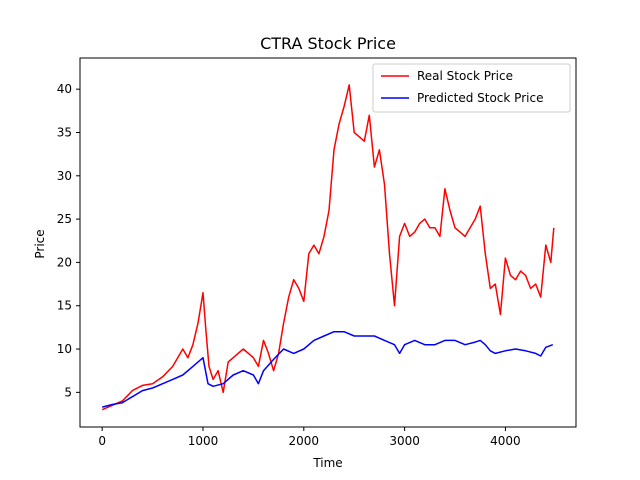 Image resolution: width=640 pixels, height=480 pixels. What do you see at coordinates (465, 76) in the screenshot?
I see `legend-label: Real Stock Price` at bounding box center [465, 76].